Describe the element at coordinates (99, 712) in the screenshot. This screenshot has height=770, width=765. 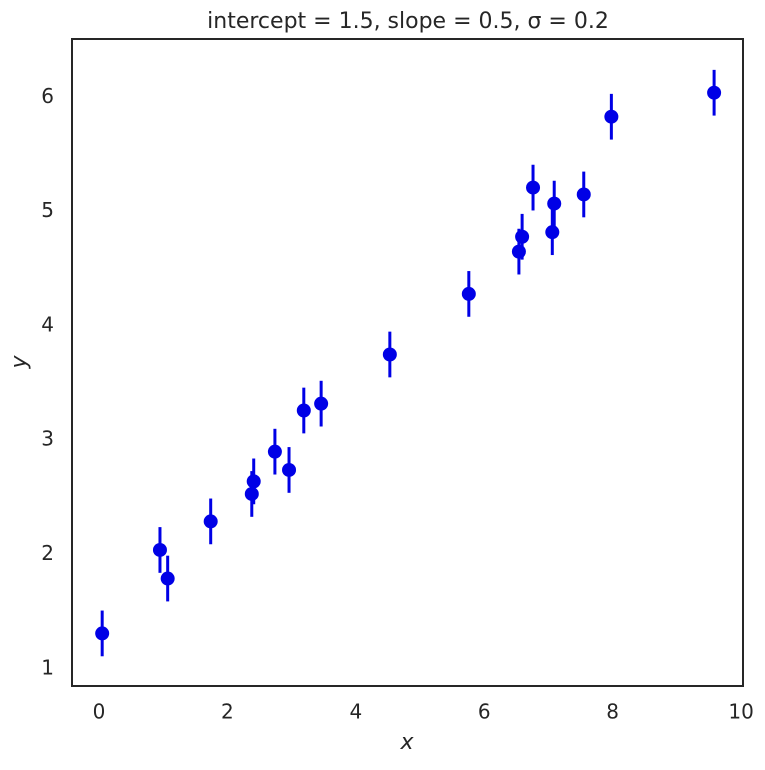
I see `x-tick-label: 0` at that location.